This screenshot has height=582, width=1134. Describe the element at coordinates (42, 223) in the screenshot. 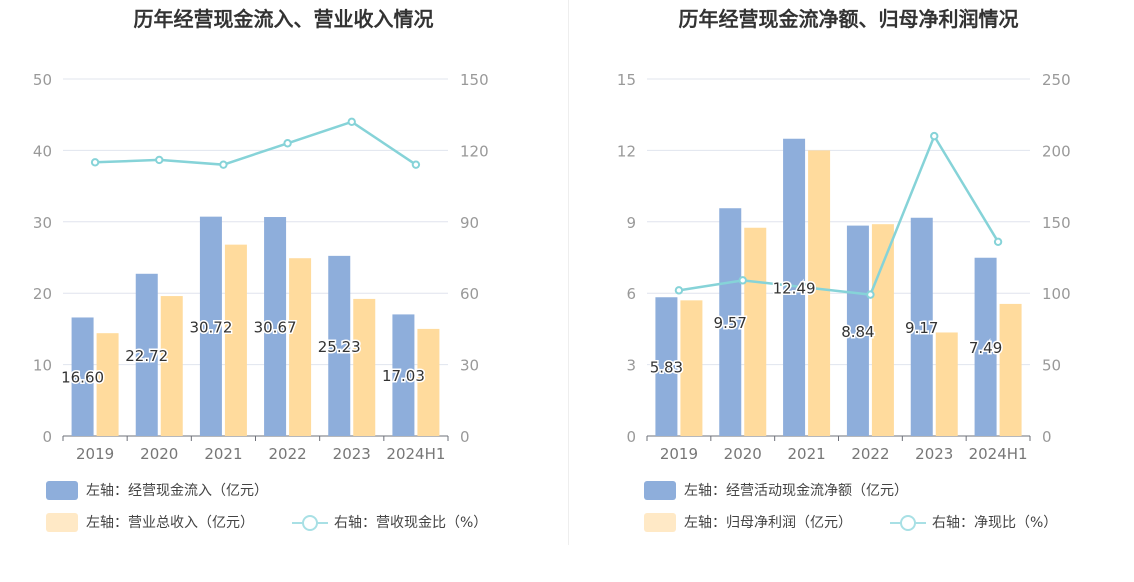

I see `left-axis-tick-label: 30` at that location.